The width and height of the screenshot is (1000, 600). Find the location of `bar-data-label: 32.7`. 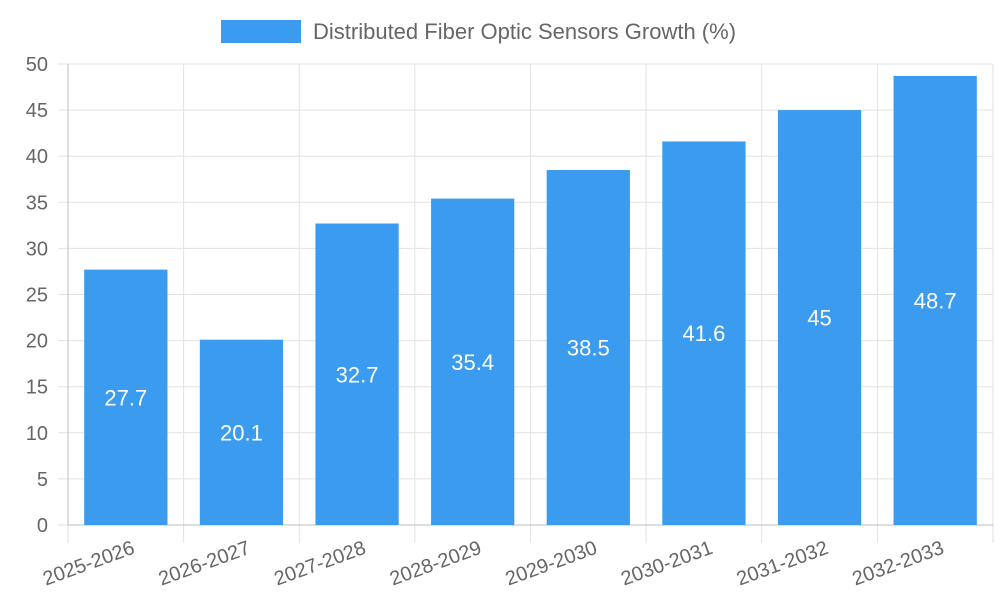

bar-data-label: 32.7 is located at coordinates (357, 374).